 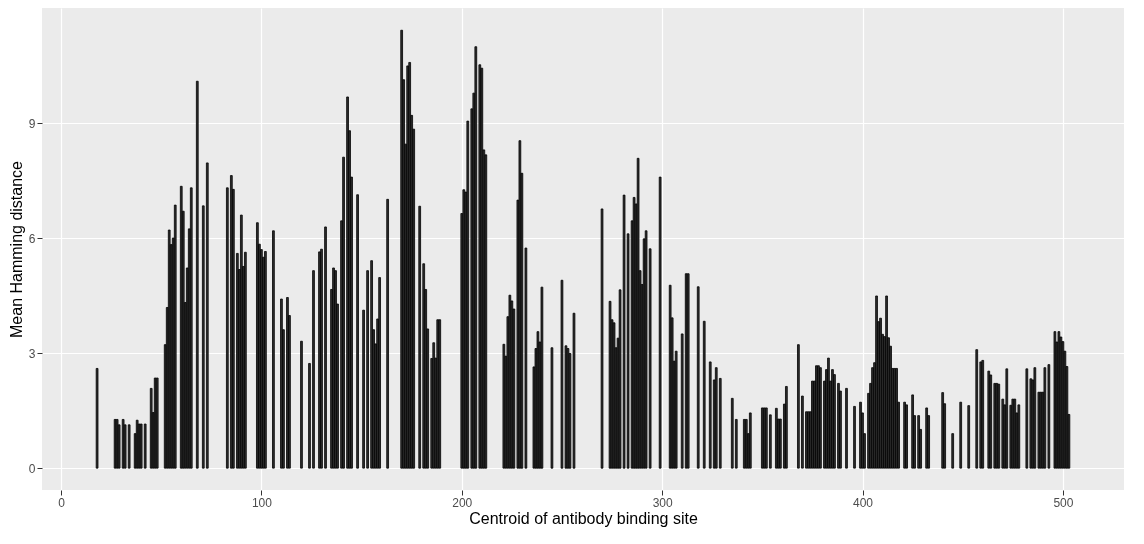 What do you see at coordinates (662, 502) in the screenshot?
I see `x-tick-label: 300` at bounding box center [662, 502].